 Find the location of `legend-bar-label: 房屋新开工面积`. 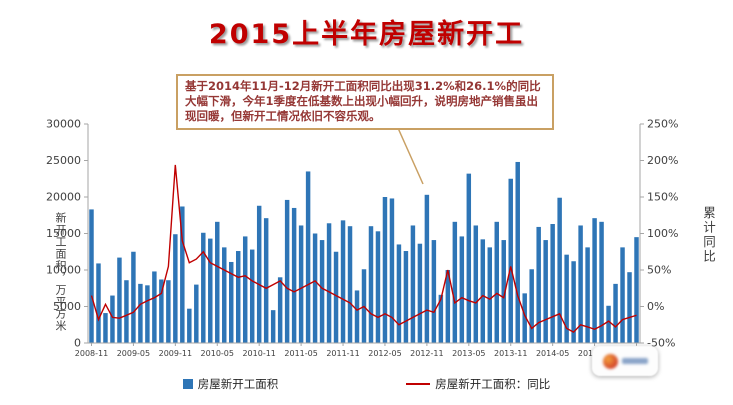

legend-bar-label: 房屋新开工面积 is located at coordinates (238, 384).